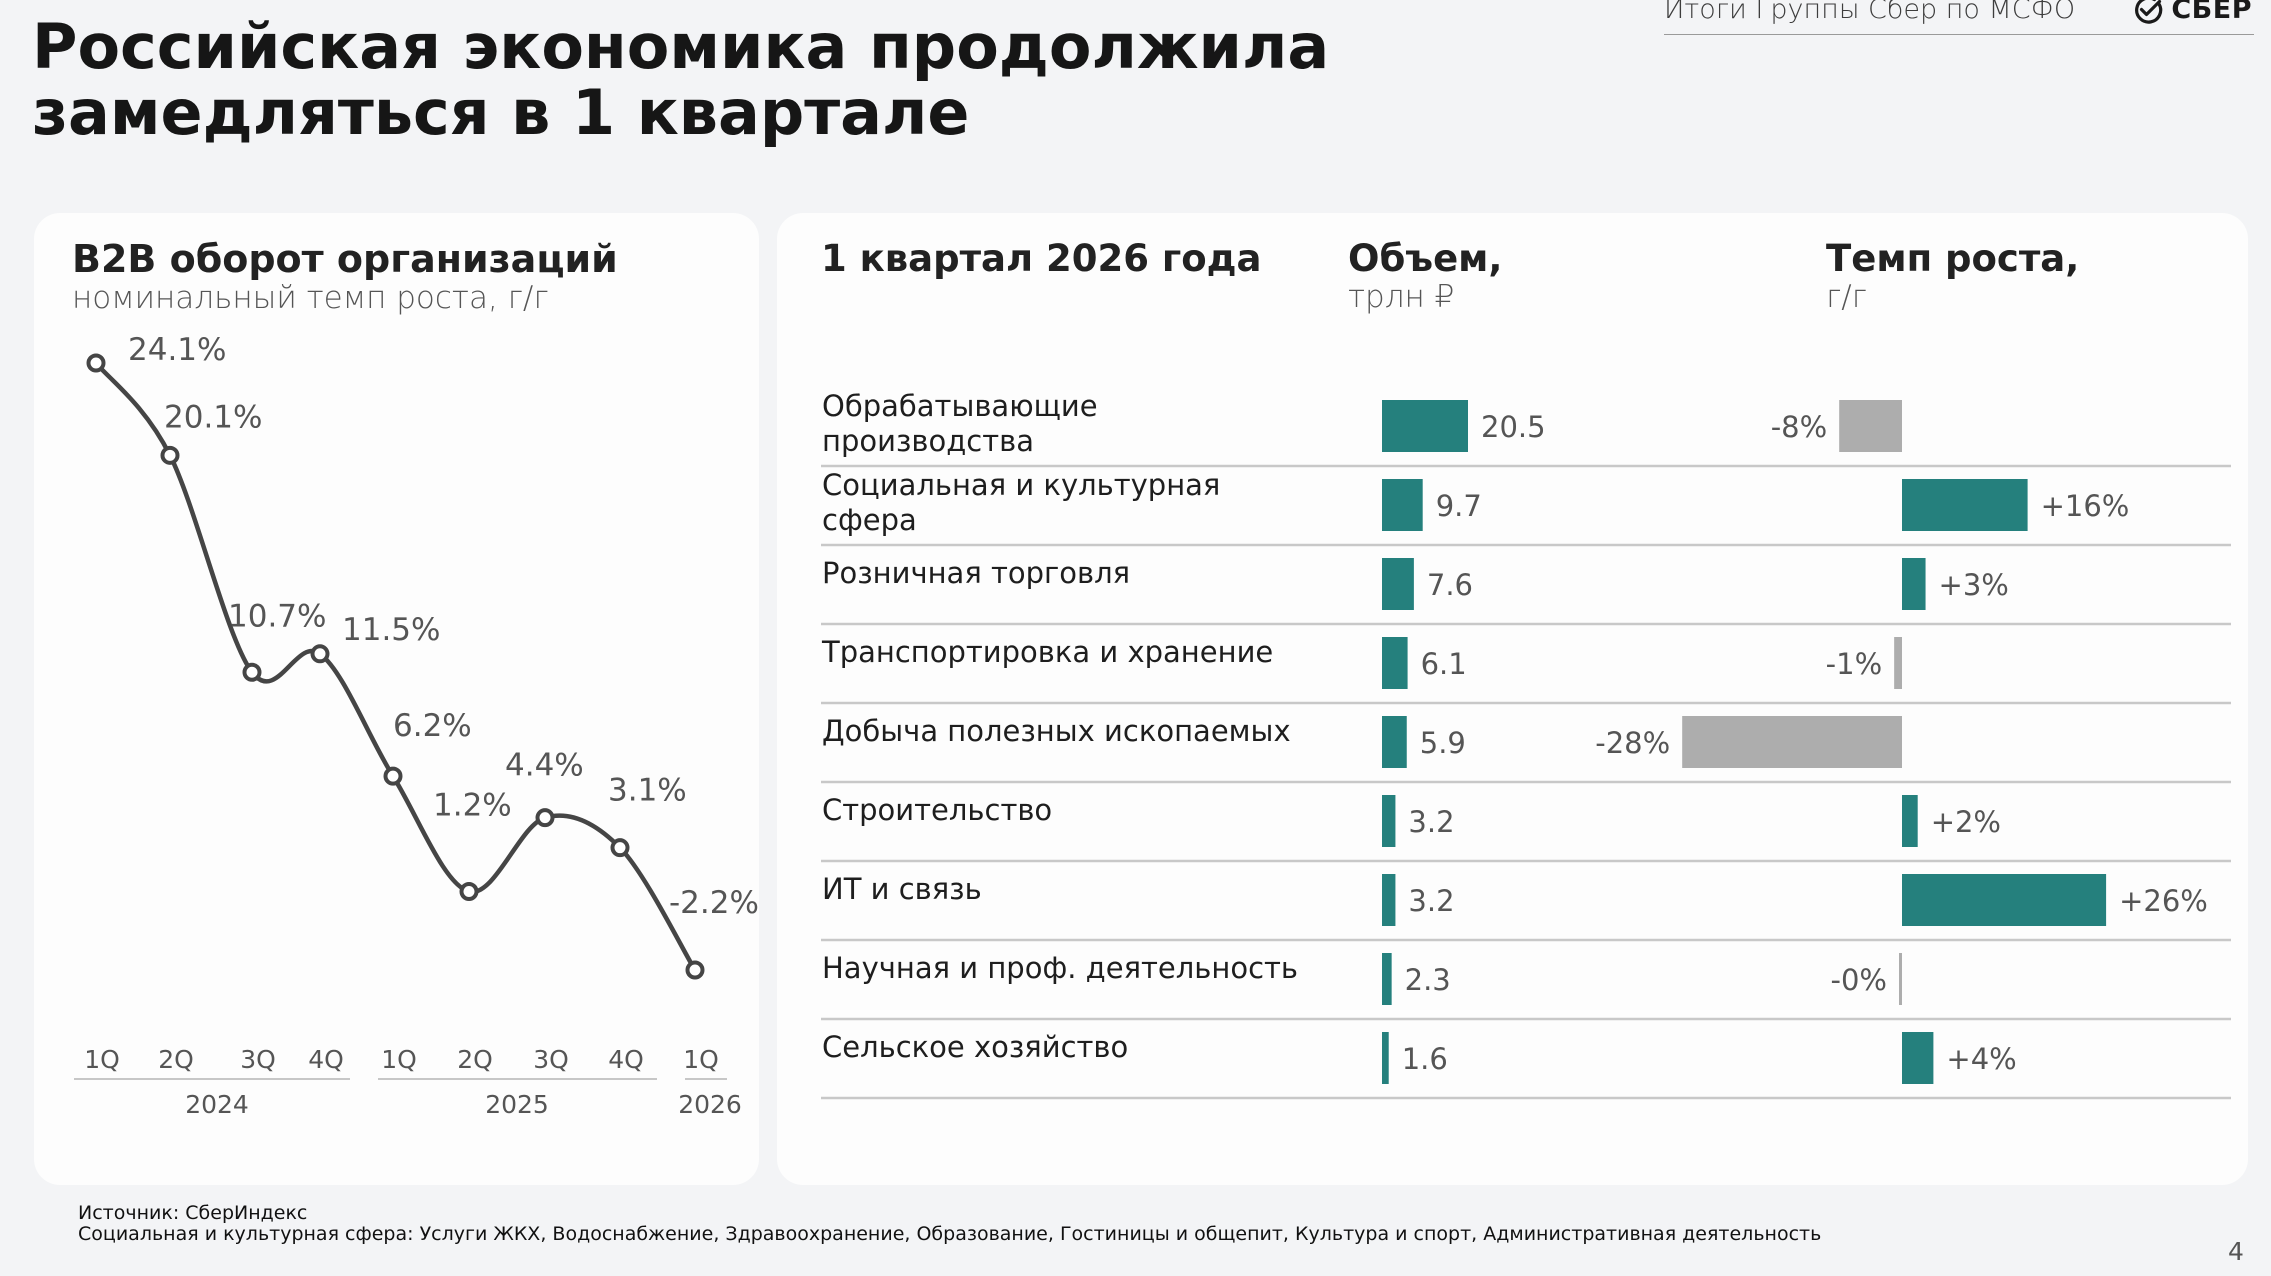 This screenshot has width=2271, height=1276. I want to click on report-label: Итоги Группы Сбер по МСФО, so click(1870, 12).